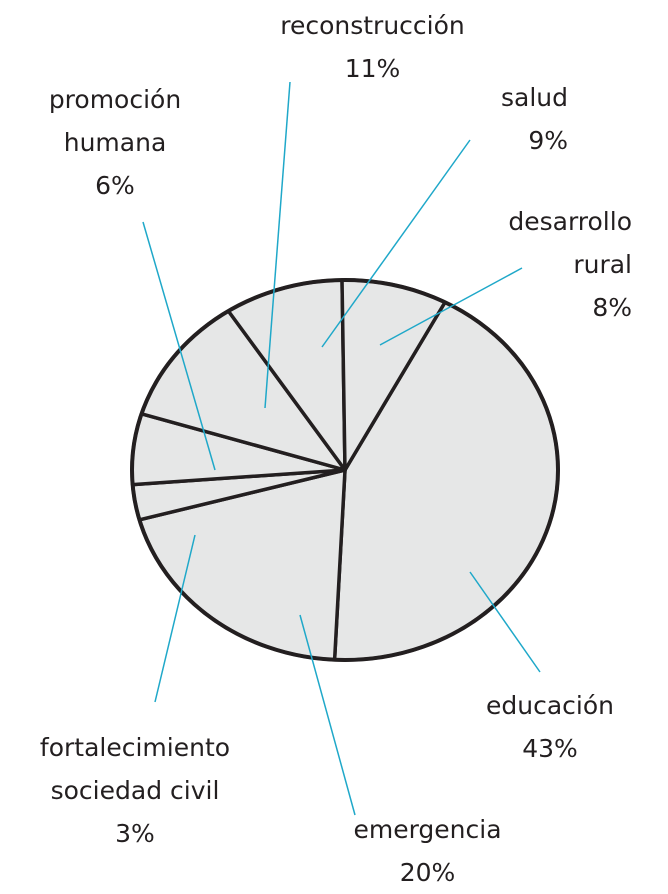  What do you see at coordinates (534, 97) in the screenshot?
I see `category-label: salud` at bounding box center [534, 97].